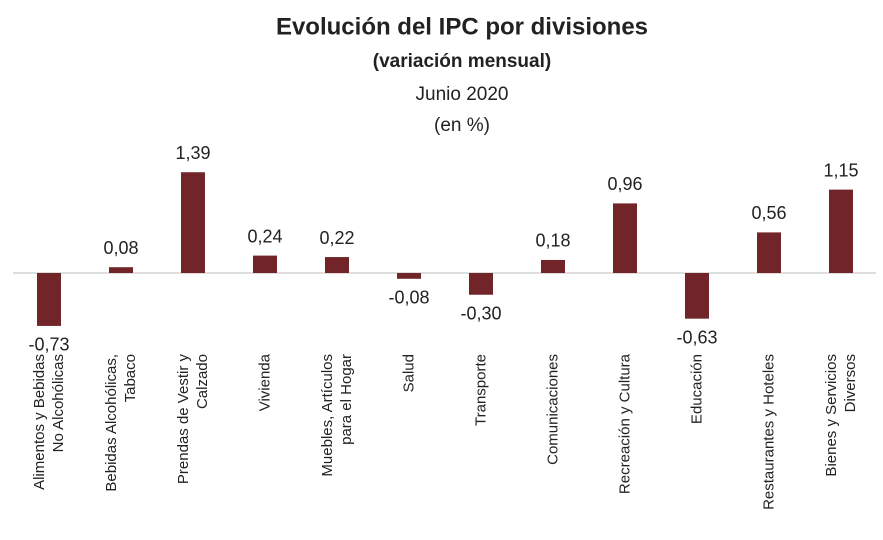 Image resolution: width=883 pixels, height=540 pixels. What do you see at coordinates (462, 125) in the screenshot?
I see `unit-note: (en %)` at bounding box center [462, 125].